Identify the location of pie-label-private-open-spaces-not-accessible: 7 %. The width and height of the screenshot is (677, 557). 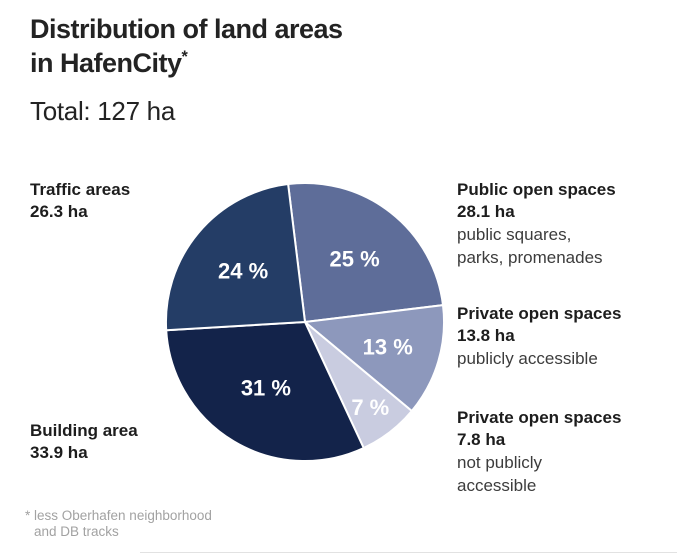
(370, 407).